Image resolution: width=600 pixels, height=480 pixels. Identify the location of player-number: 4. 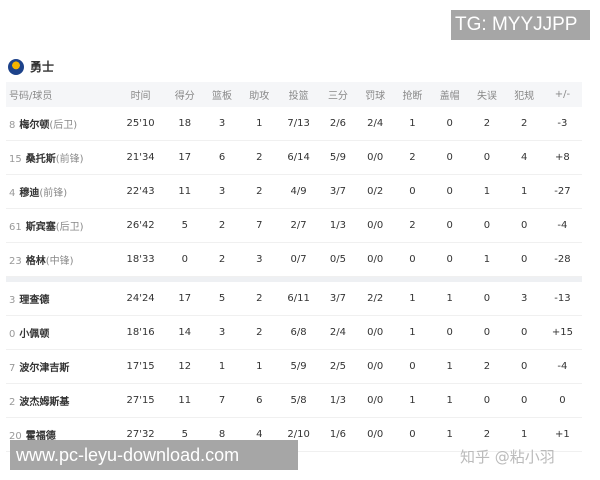
(12, 193).